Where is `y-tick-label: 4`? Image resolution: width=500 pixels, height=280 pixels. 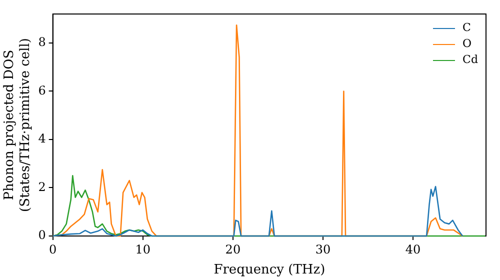
y-tick-label: 4 is located at coordinates (42, 139).